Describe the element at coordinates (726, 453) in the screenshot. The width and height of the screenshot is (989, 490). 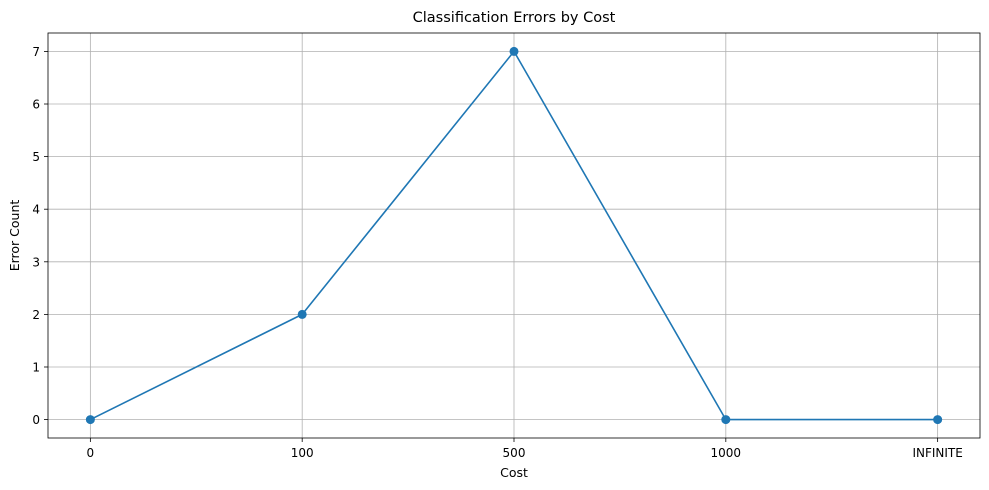
I see `x-tick-label: 1000` at that location.